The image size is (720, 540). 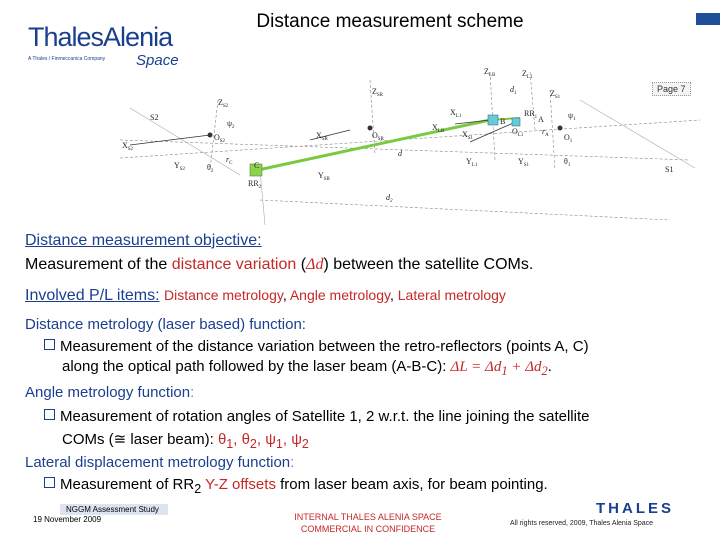 What do you see at coordinates (502, 121) in the screenshot?
I see `label-b: B` at bounding box center [502, 121].